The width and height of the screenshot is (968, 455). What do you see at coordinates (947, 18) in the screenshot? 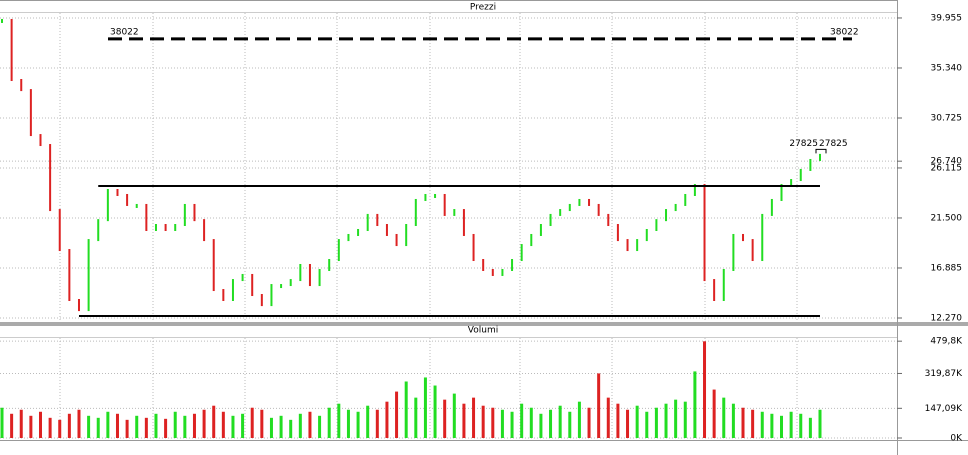
I see `y-tick-label: 39.955` at bounding box center [947, 18].